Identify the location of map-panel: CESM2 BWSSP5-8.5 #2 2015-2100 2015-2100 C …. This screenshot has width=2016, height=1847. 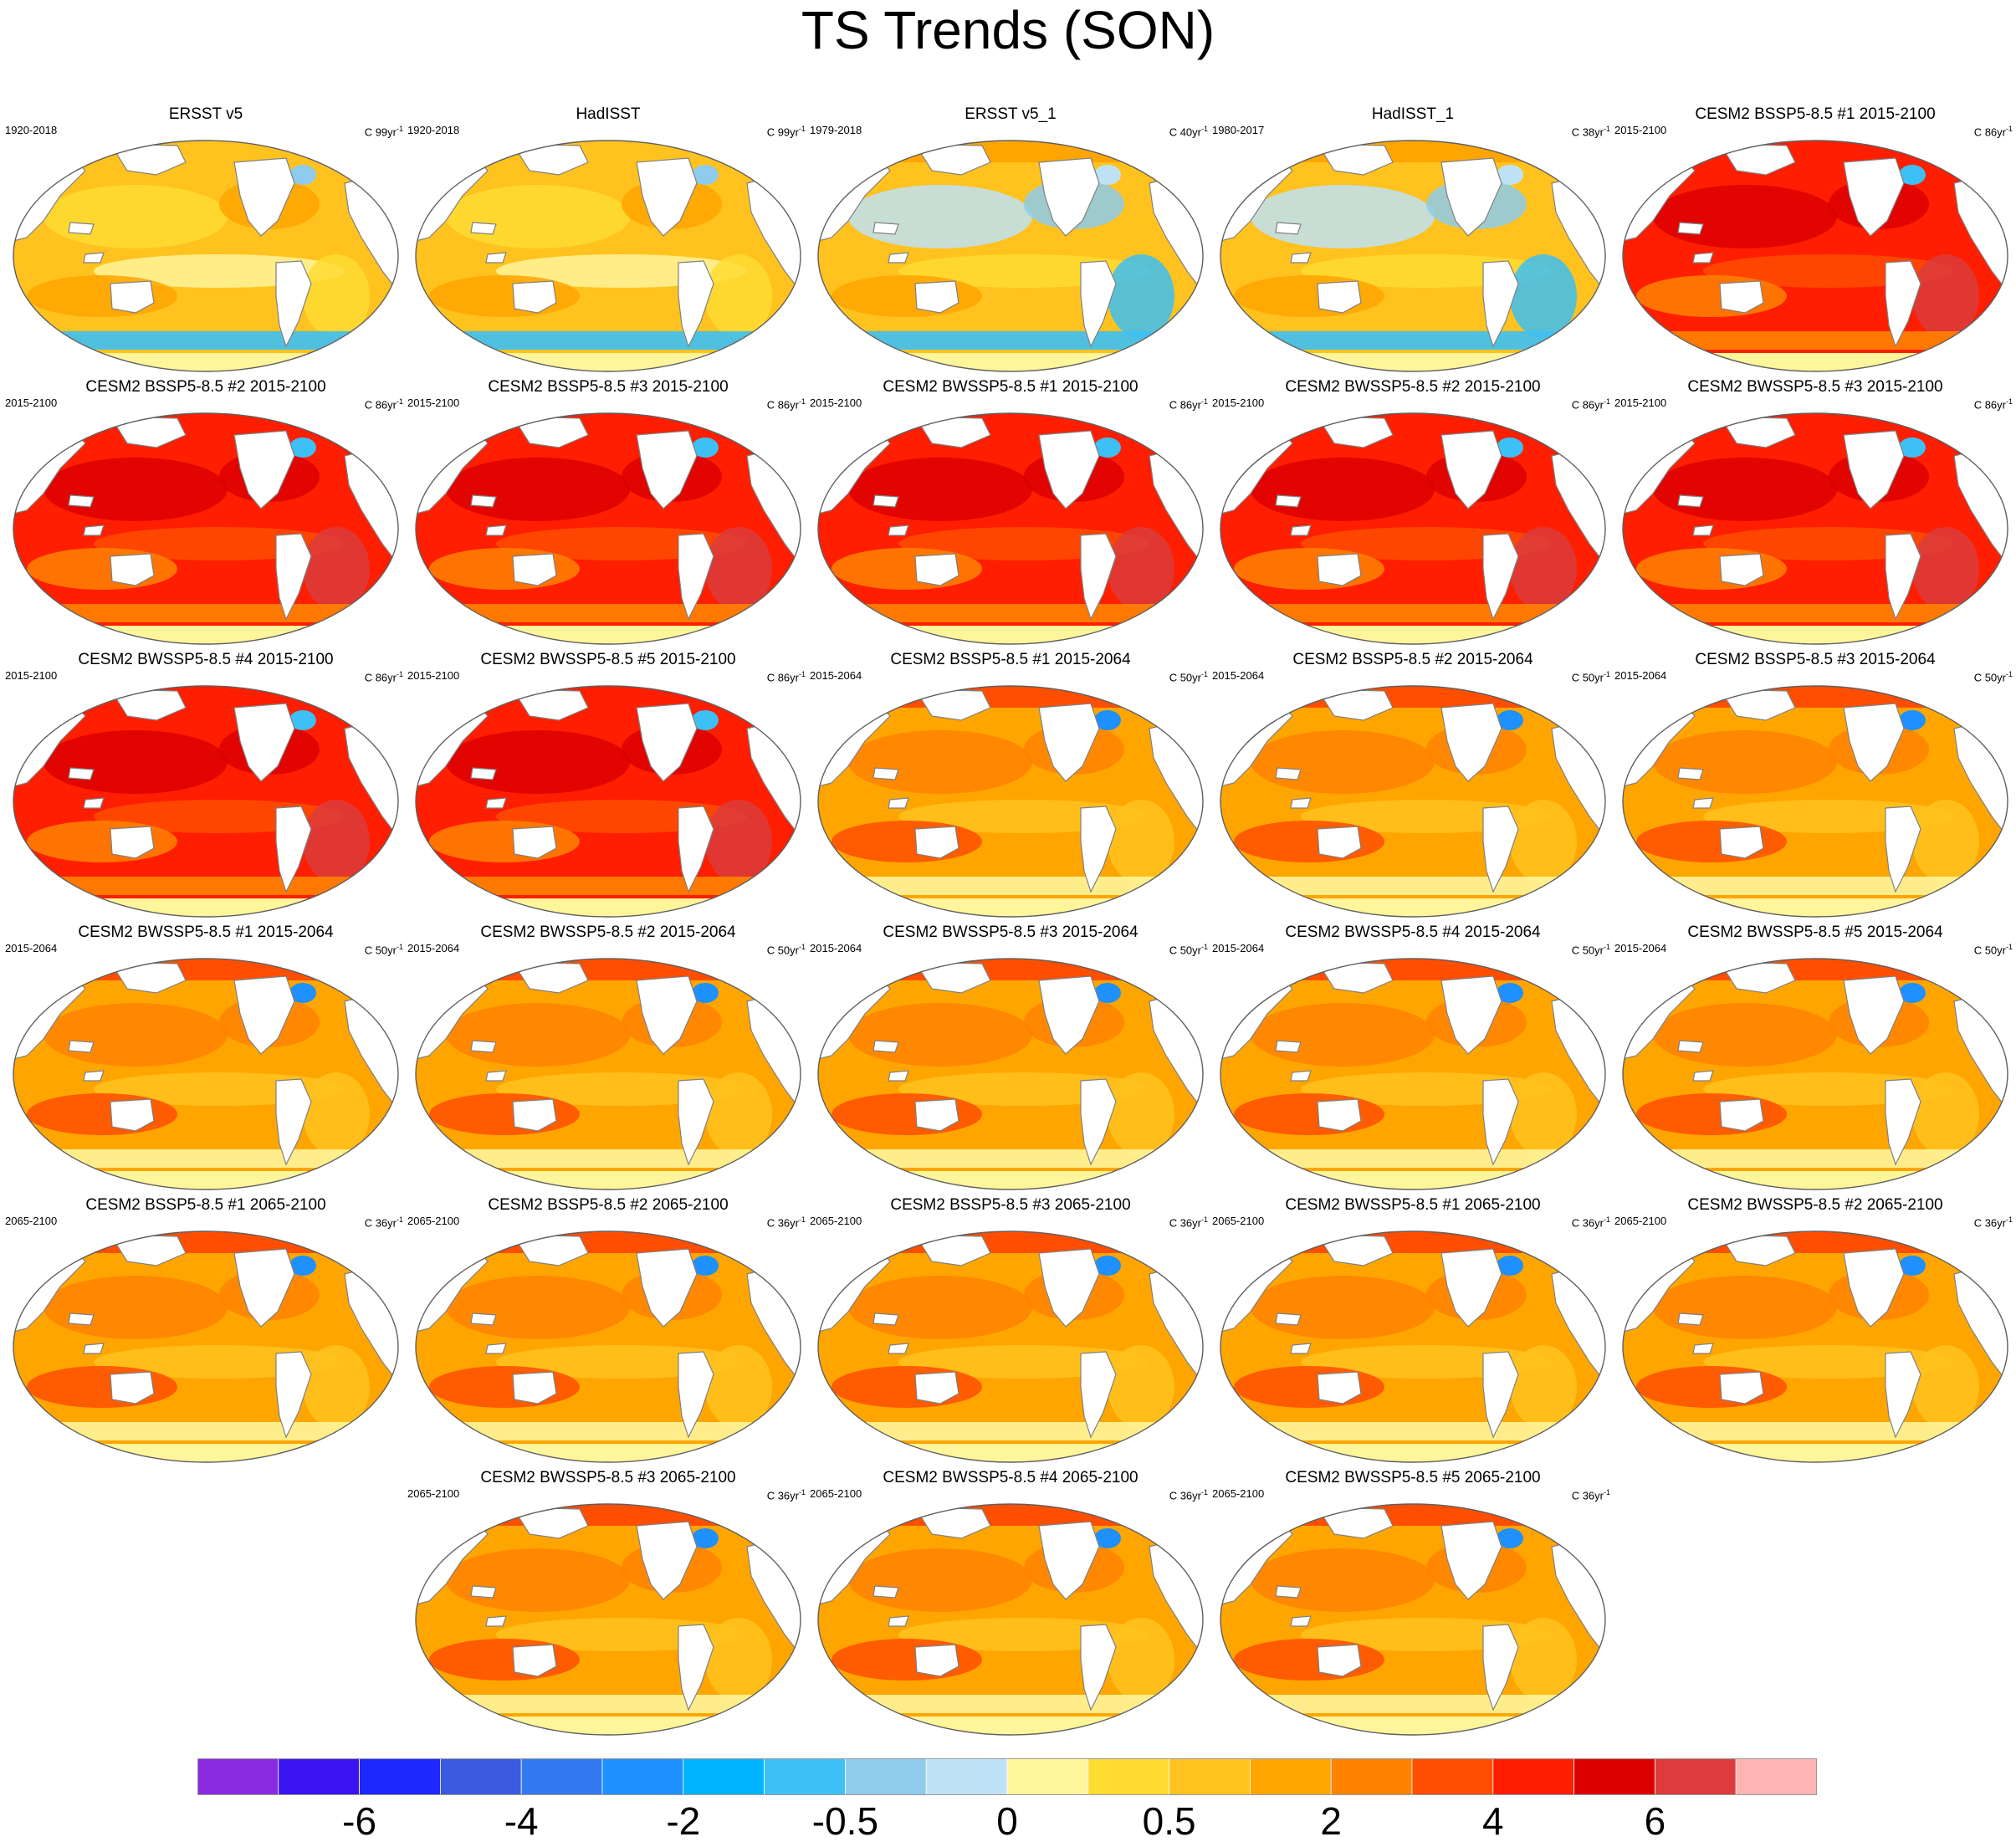
(1413, 514).